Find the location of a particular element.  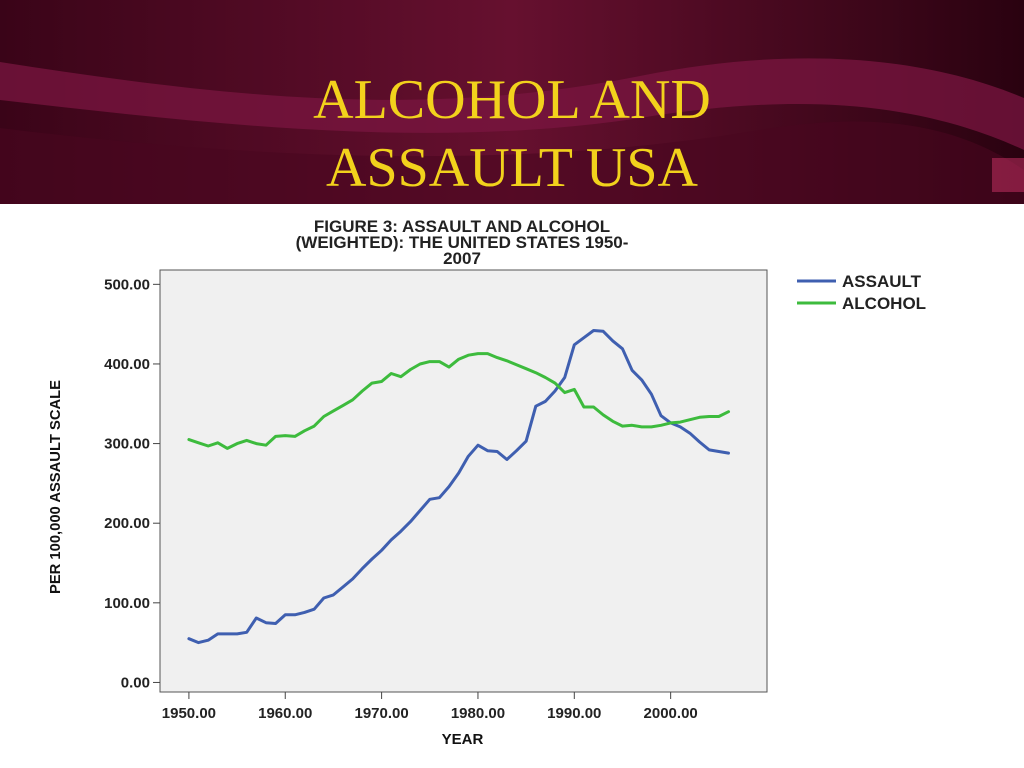

chart-title-line-3: 2007 is located at coordinates (462, 258).